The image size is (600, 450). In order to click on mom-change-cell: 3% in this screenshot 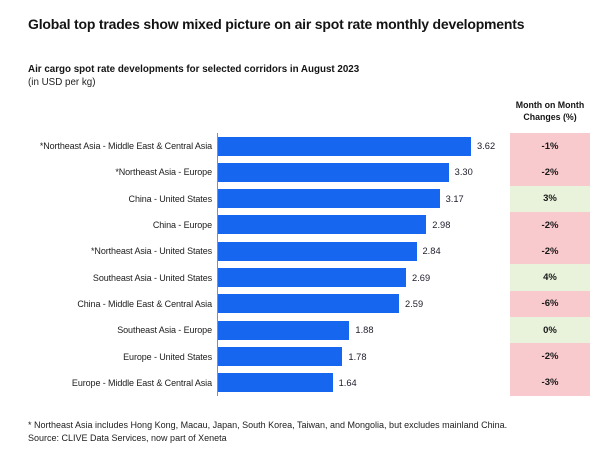, I will do `click(550, 198)`.